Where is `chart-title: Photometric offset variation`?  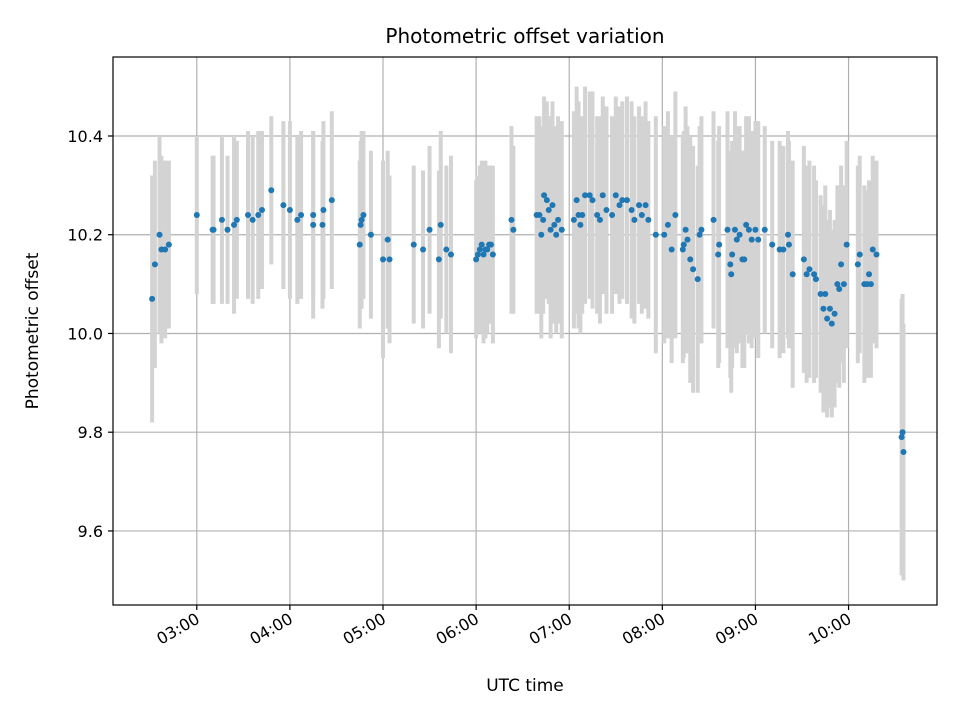 chart-title: Photometric offset variation is located at coordinates (524, 36).